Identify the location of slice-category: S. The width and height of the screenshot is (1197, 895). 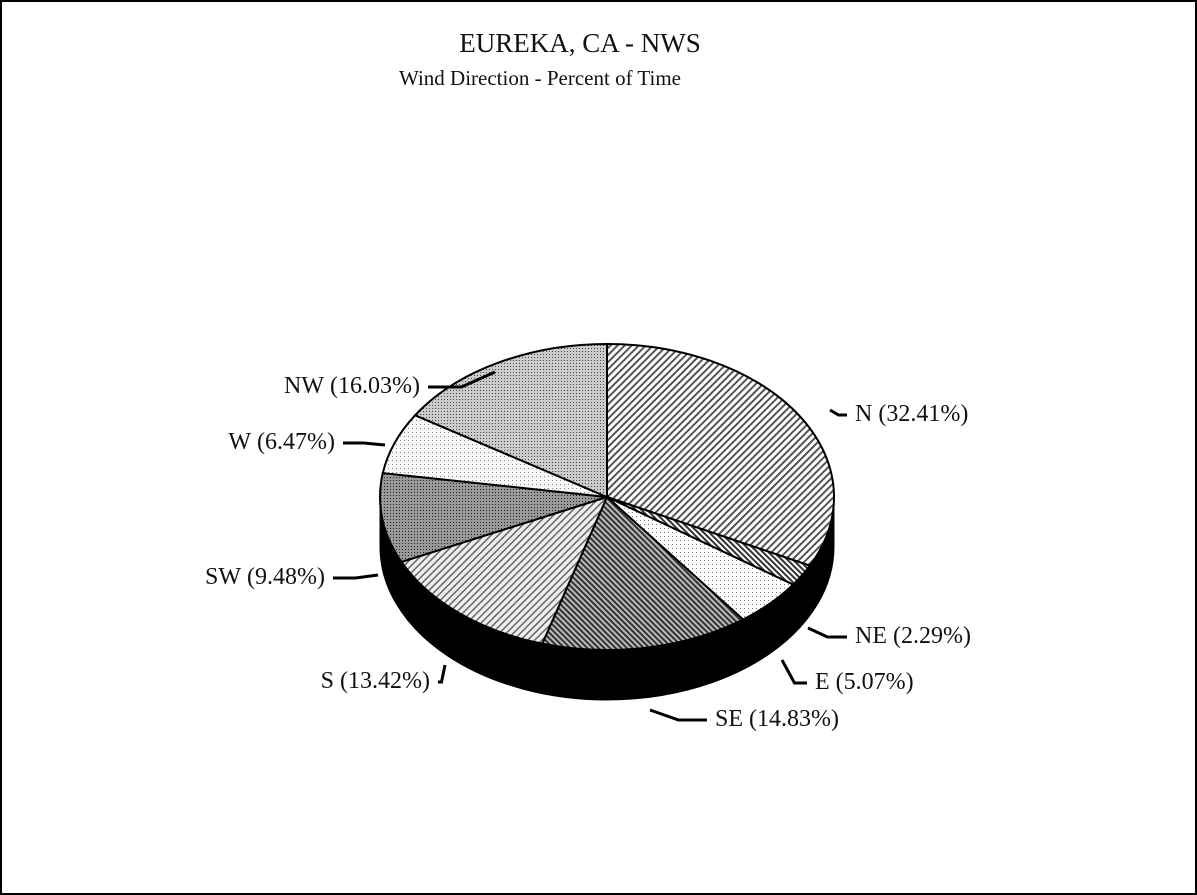
(327, 681).